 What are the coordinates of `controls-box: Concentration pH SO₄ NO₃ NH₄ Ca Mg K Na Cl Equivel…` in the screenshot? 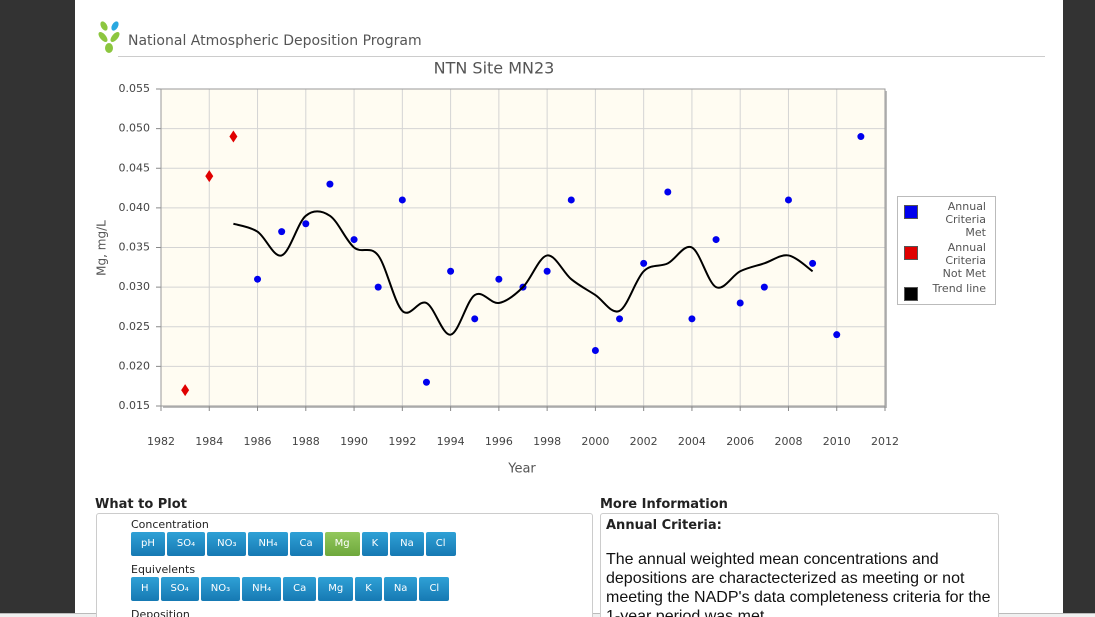 It's located at (344, 565).